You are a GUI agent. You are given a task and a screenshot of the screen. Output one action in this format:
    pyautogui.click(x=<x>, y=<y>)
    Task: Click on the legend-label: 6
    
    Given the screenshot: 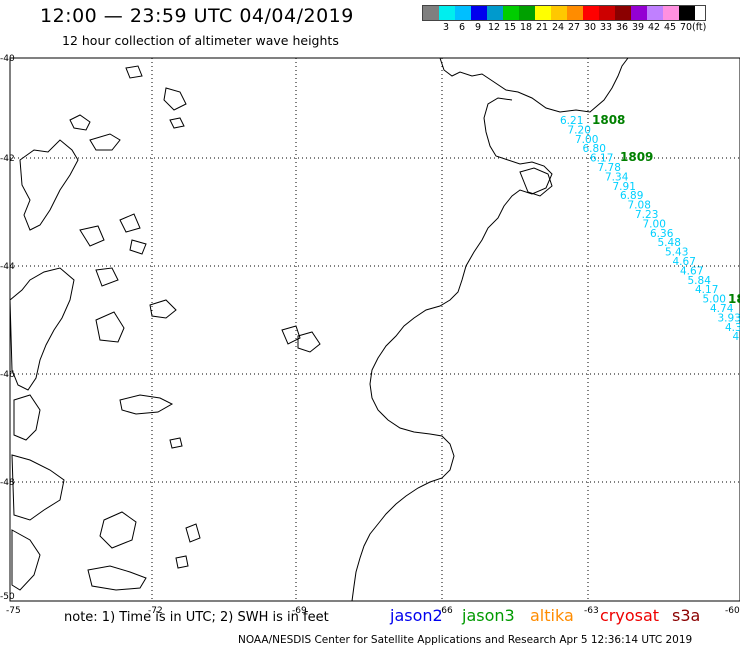 What is the action you would take?
    pyautogui.click(x=462, y=27)
    